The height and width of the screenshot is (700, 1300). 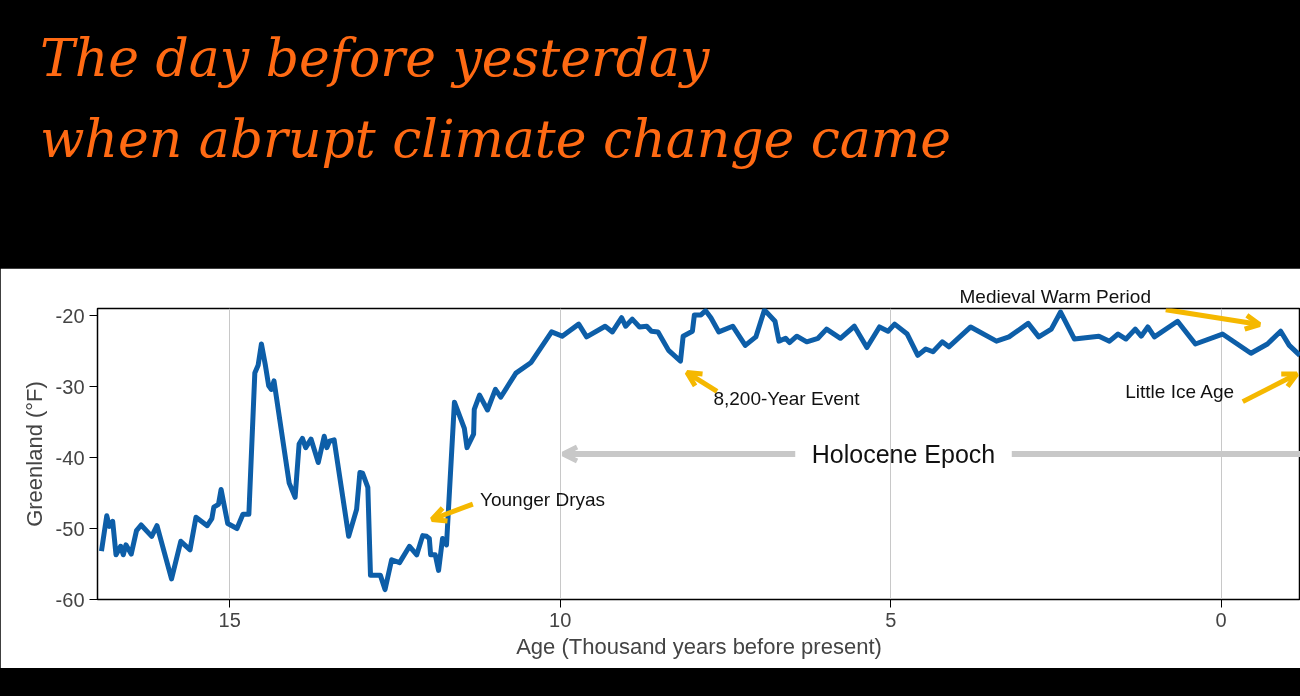 What do you see at coordinates (543, 499) in the screenshot?
I see `annotation: Younger Dryas` at bounding box center [543, 499].